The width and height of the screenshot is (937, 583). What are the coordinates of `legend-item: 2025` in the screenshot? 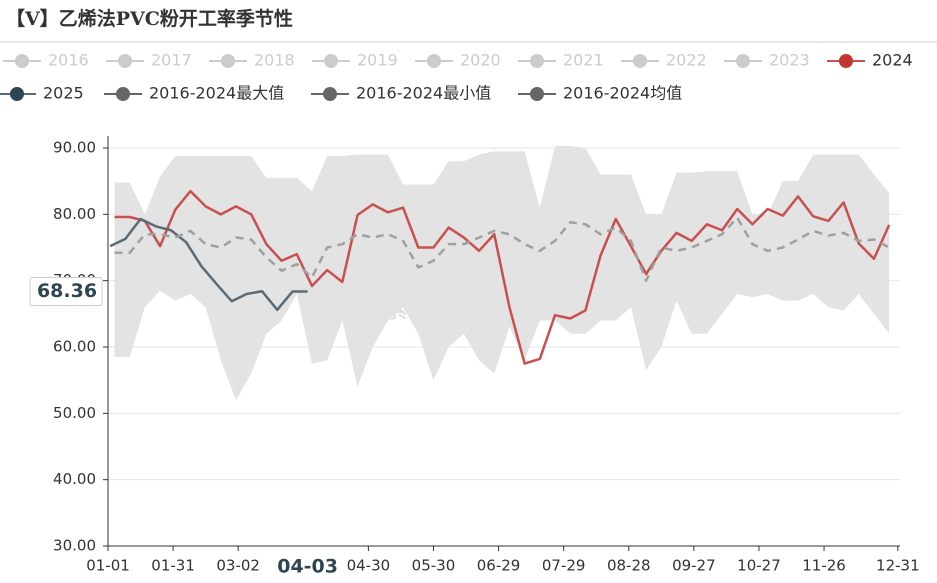 It's located at (42, 93).